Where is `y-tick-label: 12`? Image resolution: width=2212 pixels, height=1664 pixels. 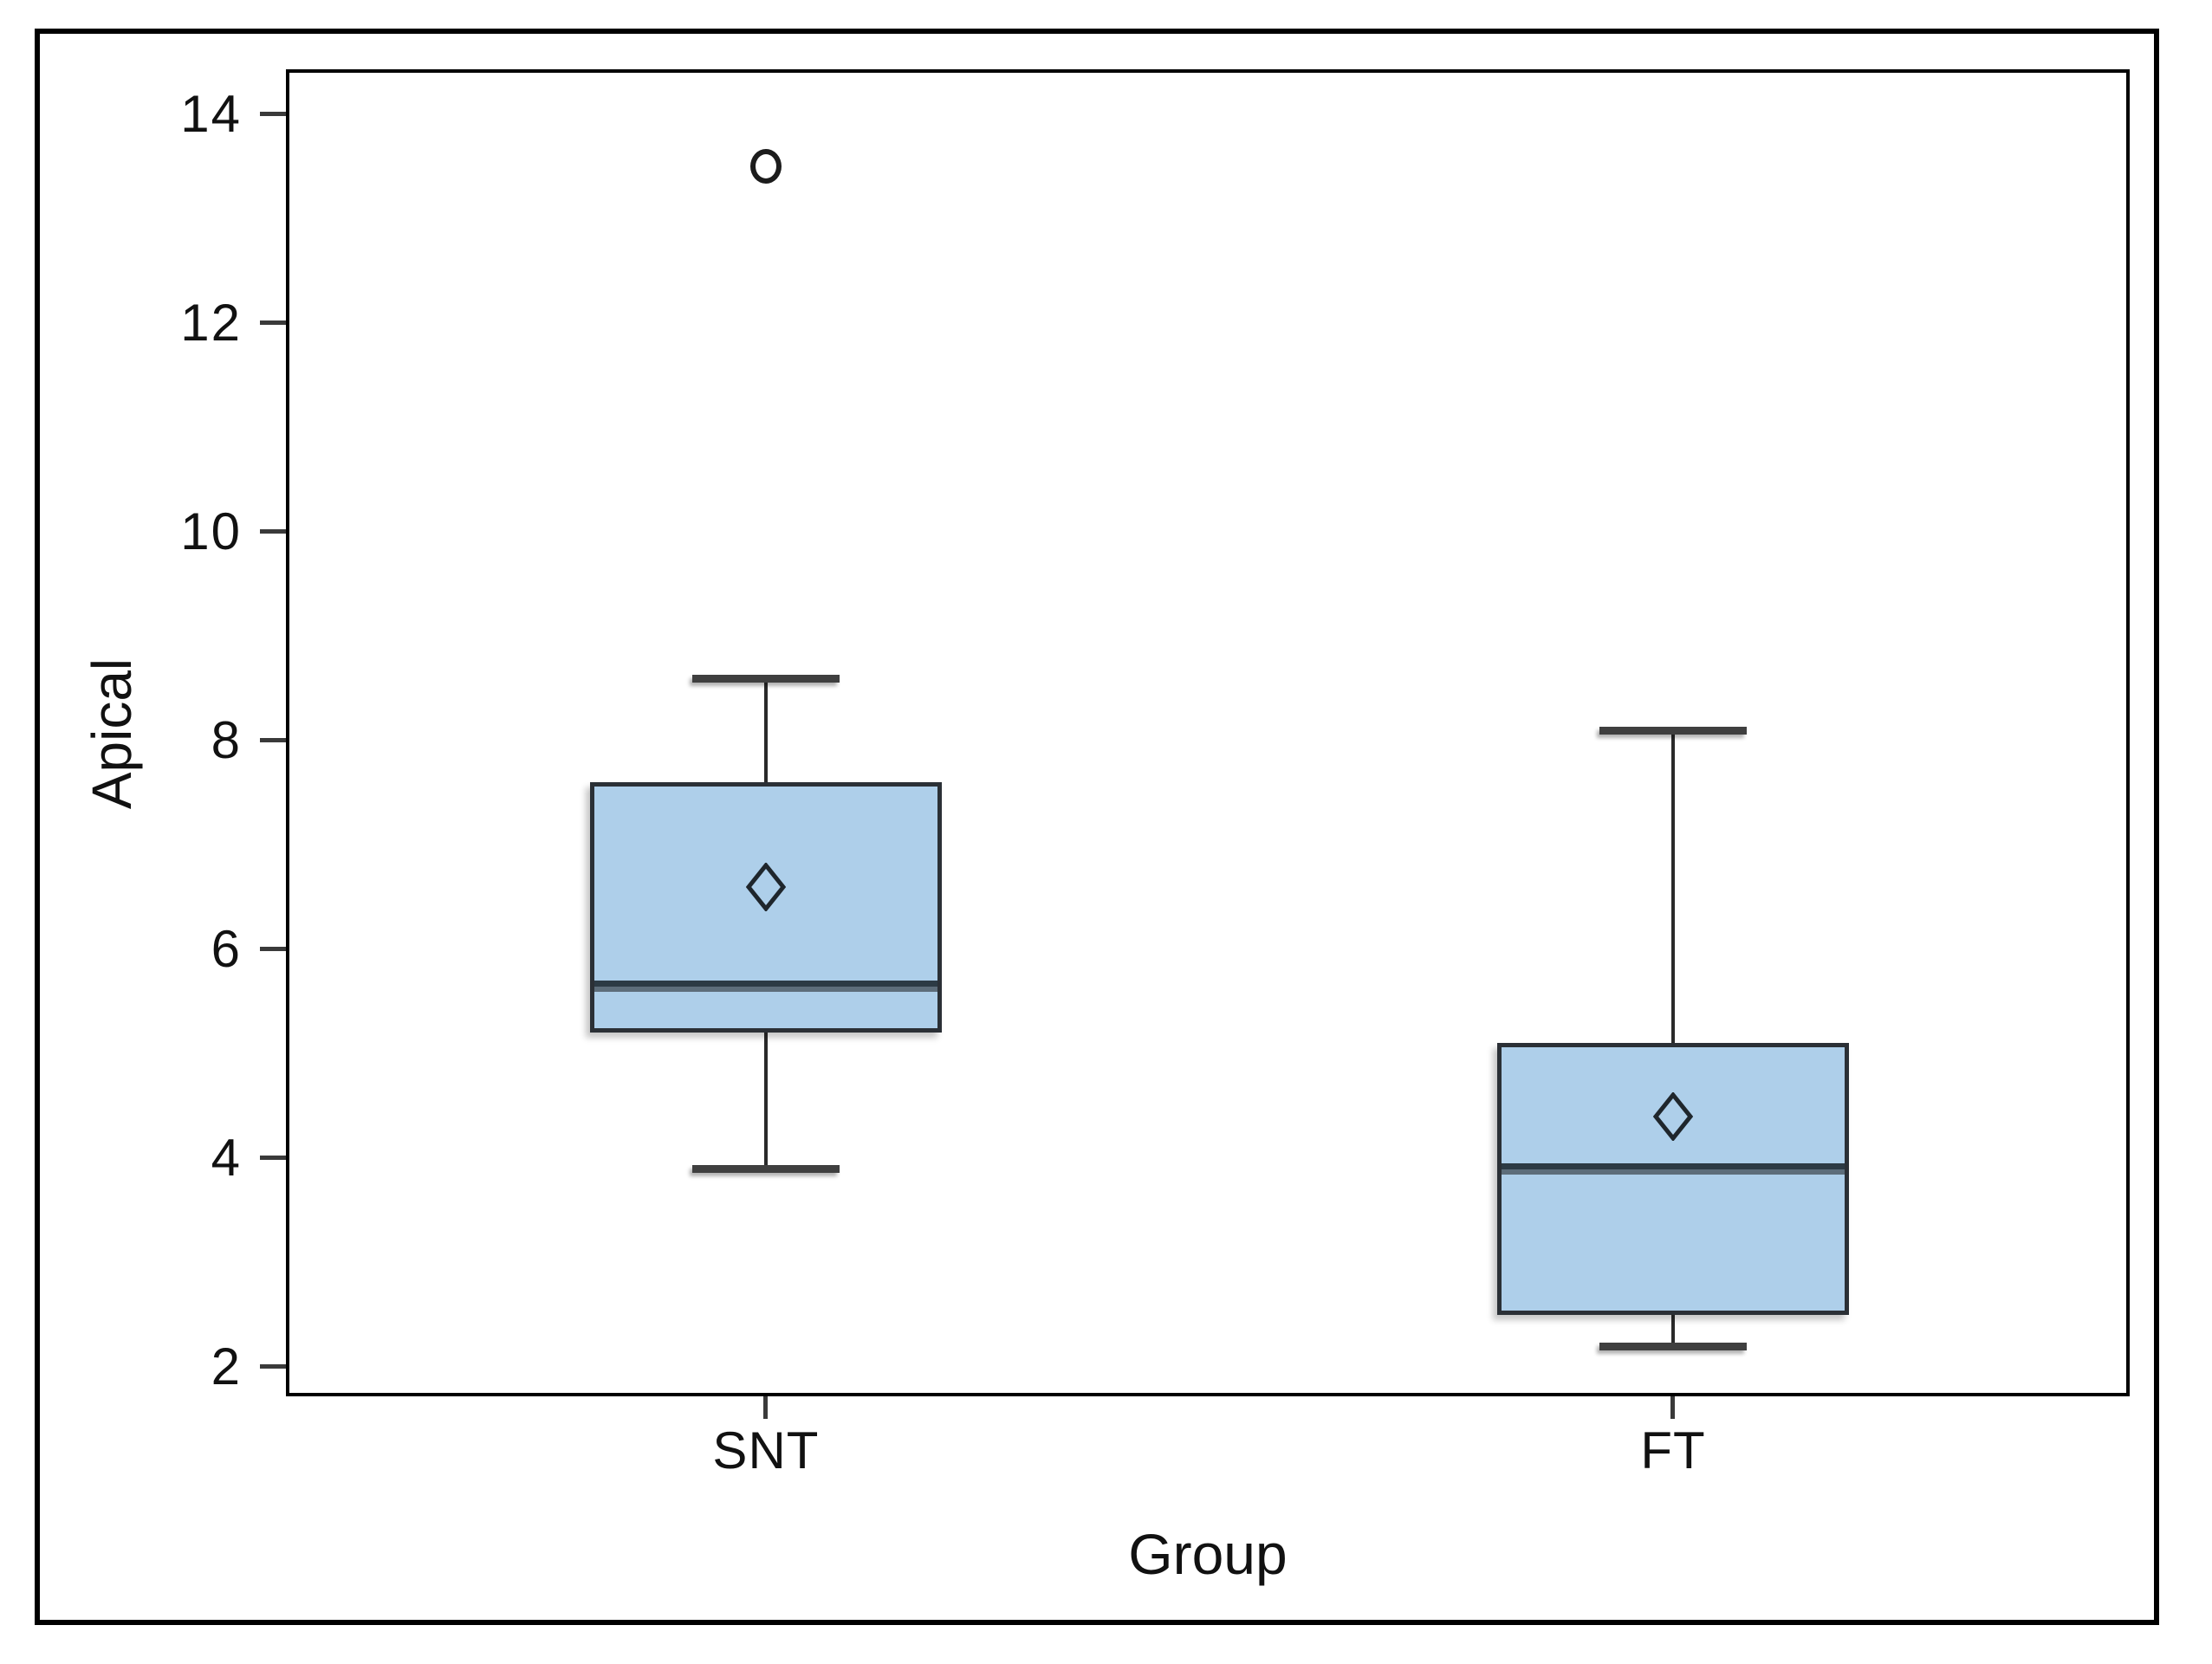 y-tick-label: 12 is located at coordinates (211, 323).